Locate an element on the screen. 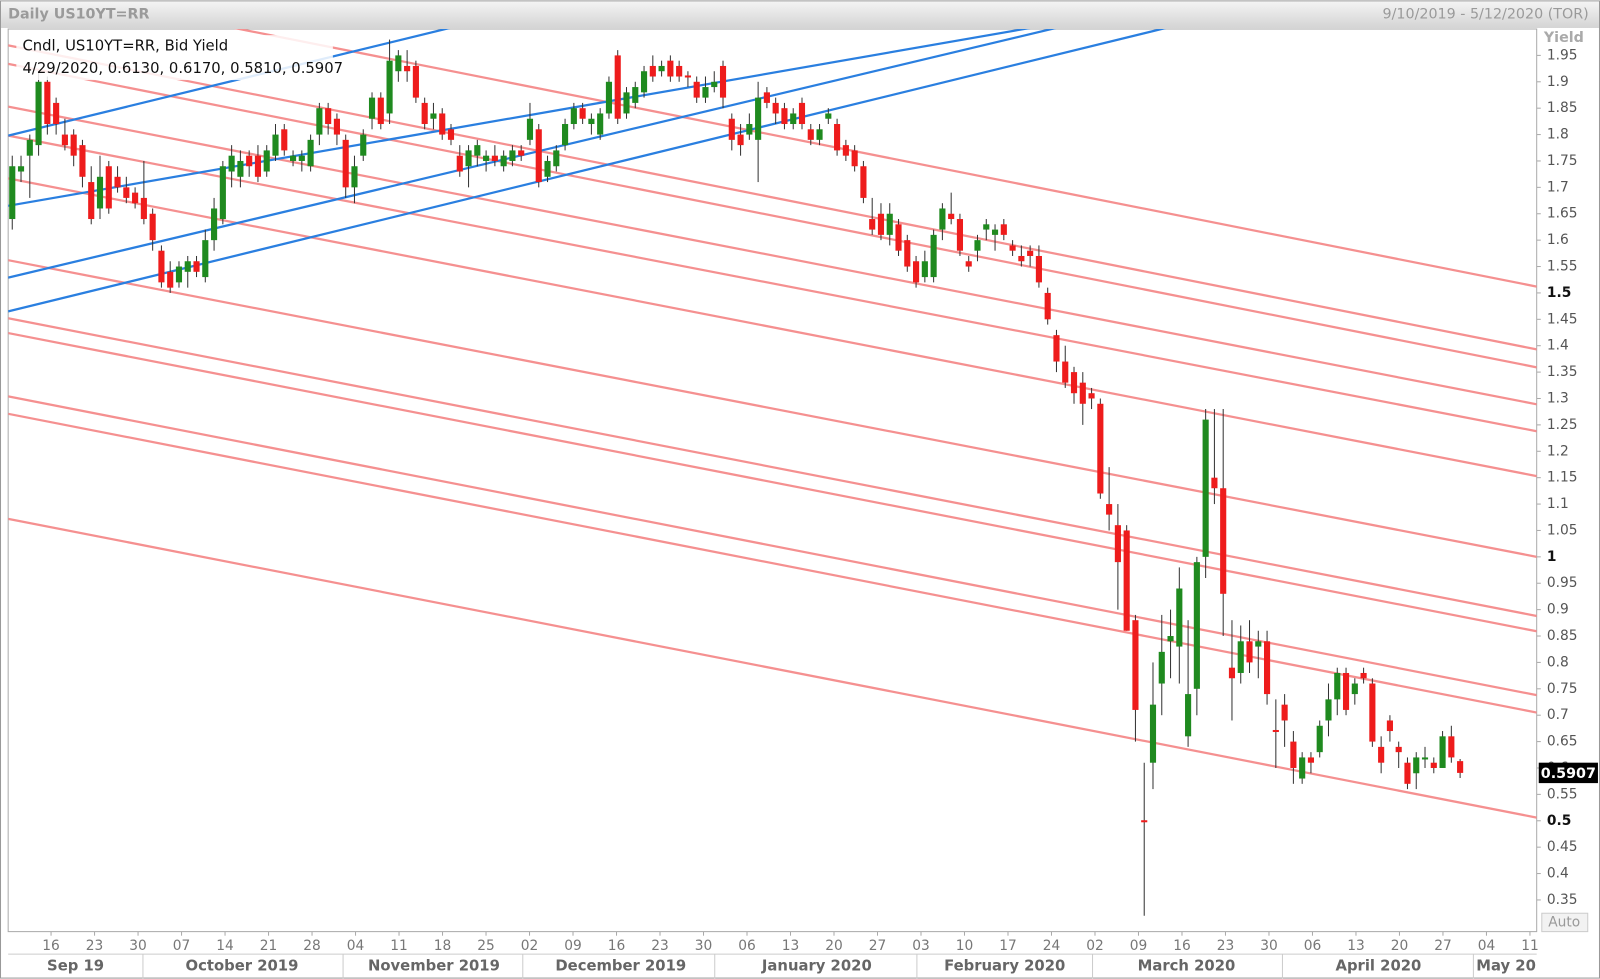 This screenshot has width=1600, height=979. x-tick-label: 11 is located at coordinates (399, 946).